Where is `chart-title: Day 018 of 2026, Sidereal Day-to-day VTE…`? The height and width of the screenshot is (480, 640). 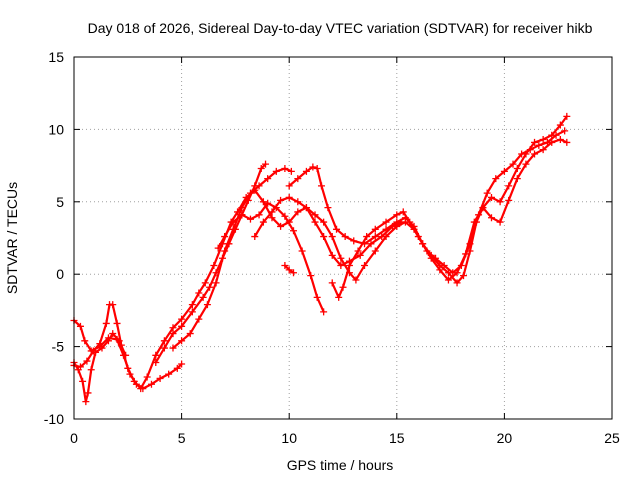 chart-title: Day 018 of 2026, Sidereal Day-to-day VTE… is located at coordinates (340, 28).